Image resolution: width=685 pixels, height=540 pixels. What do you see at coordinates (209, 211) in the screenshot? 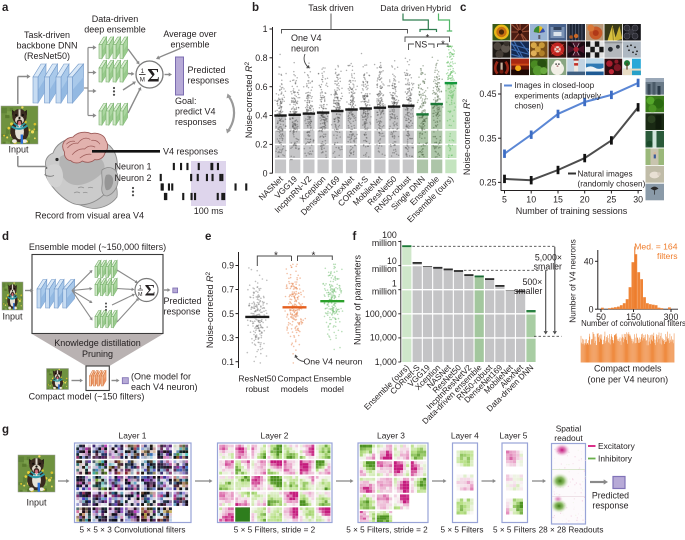
I see `svg-text: 100 ms` at bounding box center [209, 211].